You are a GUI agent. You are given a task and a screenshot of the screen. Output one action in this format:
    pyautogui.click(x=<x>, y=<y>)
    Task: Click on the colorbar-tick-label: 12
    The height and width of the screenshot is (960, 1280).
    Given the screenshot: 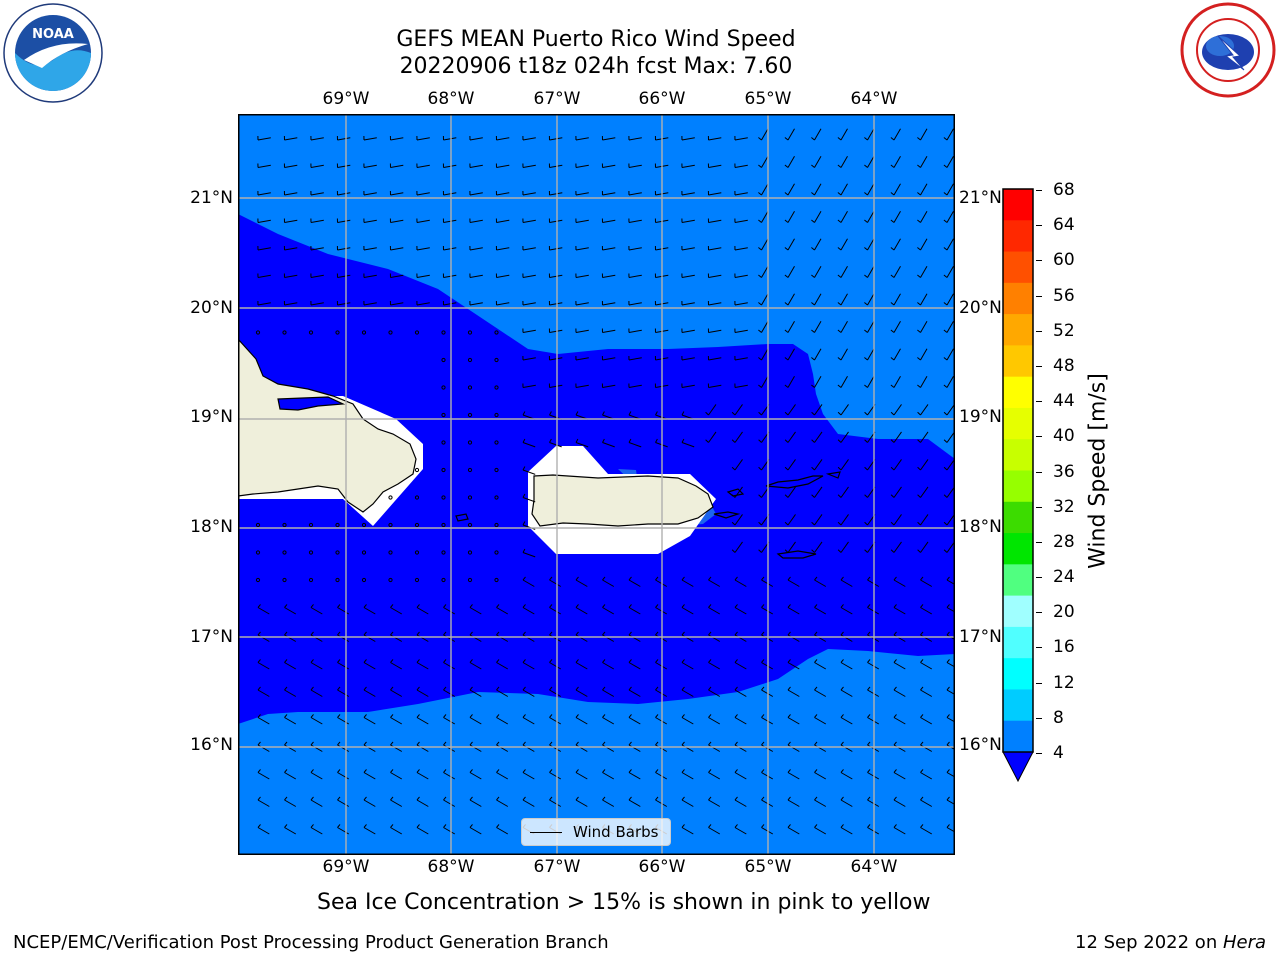 What is the action you would take?
    pyautogui.click(x=1064, y=682)
    